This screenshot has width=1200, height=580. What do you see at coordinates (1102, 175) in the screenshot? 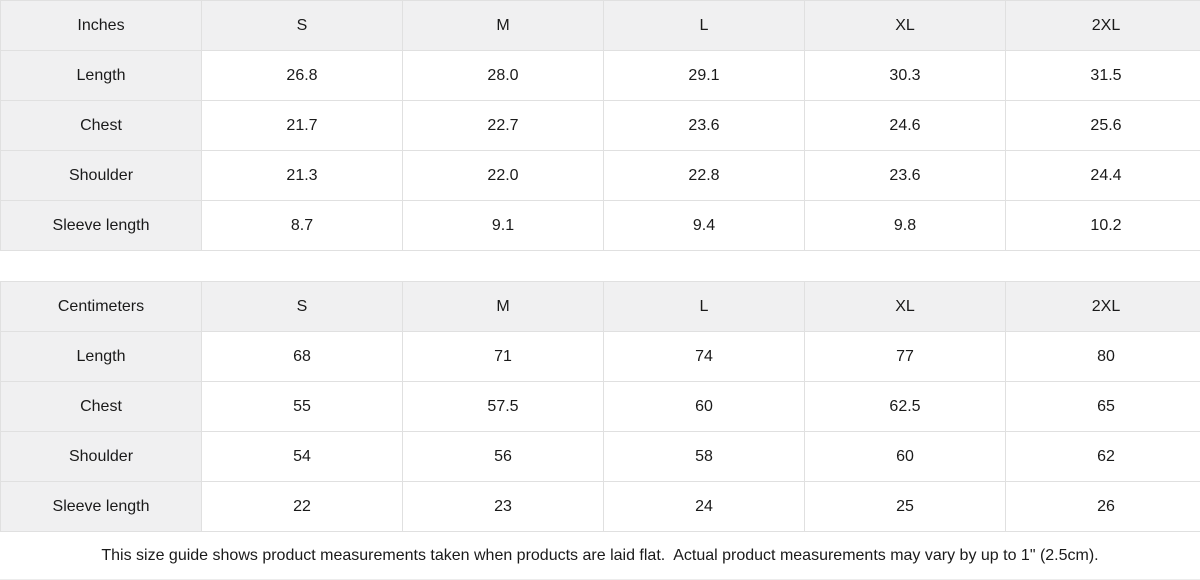
I see `measurement-value-cell: 24.4` at bounding box center [1102, 175].